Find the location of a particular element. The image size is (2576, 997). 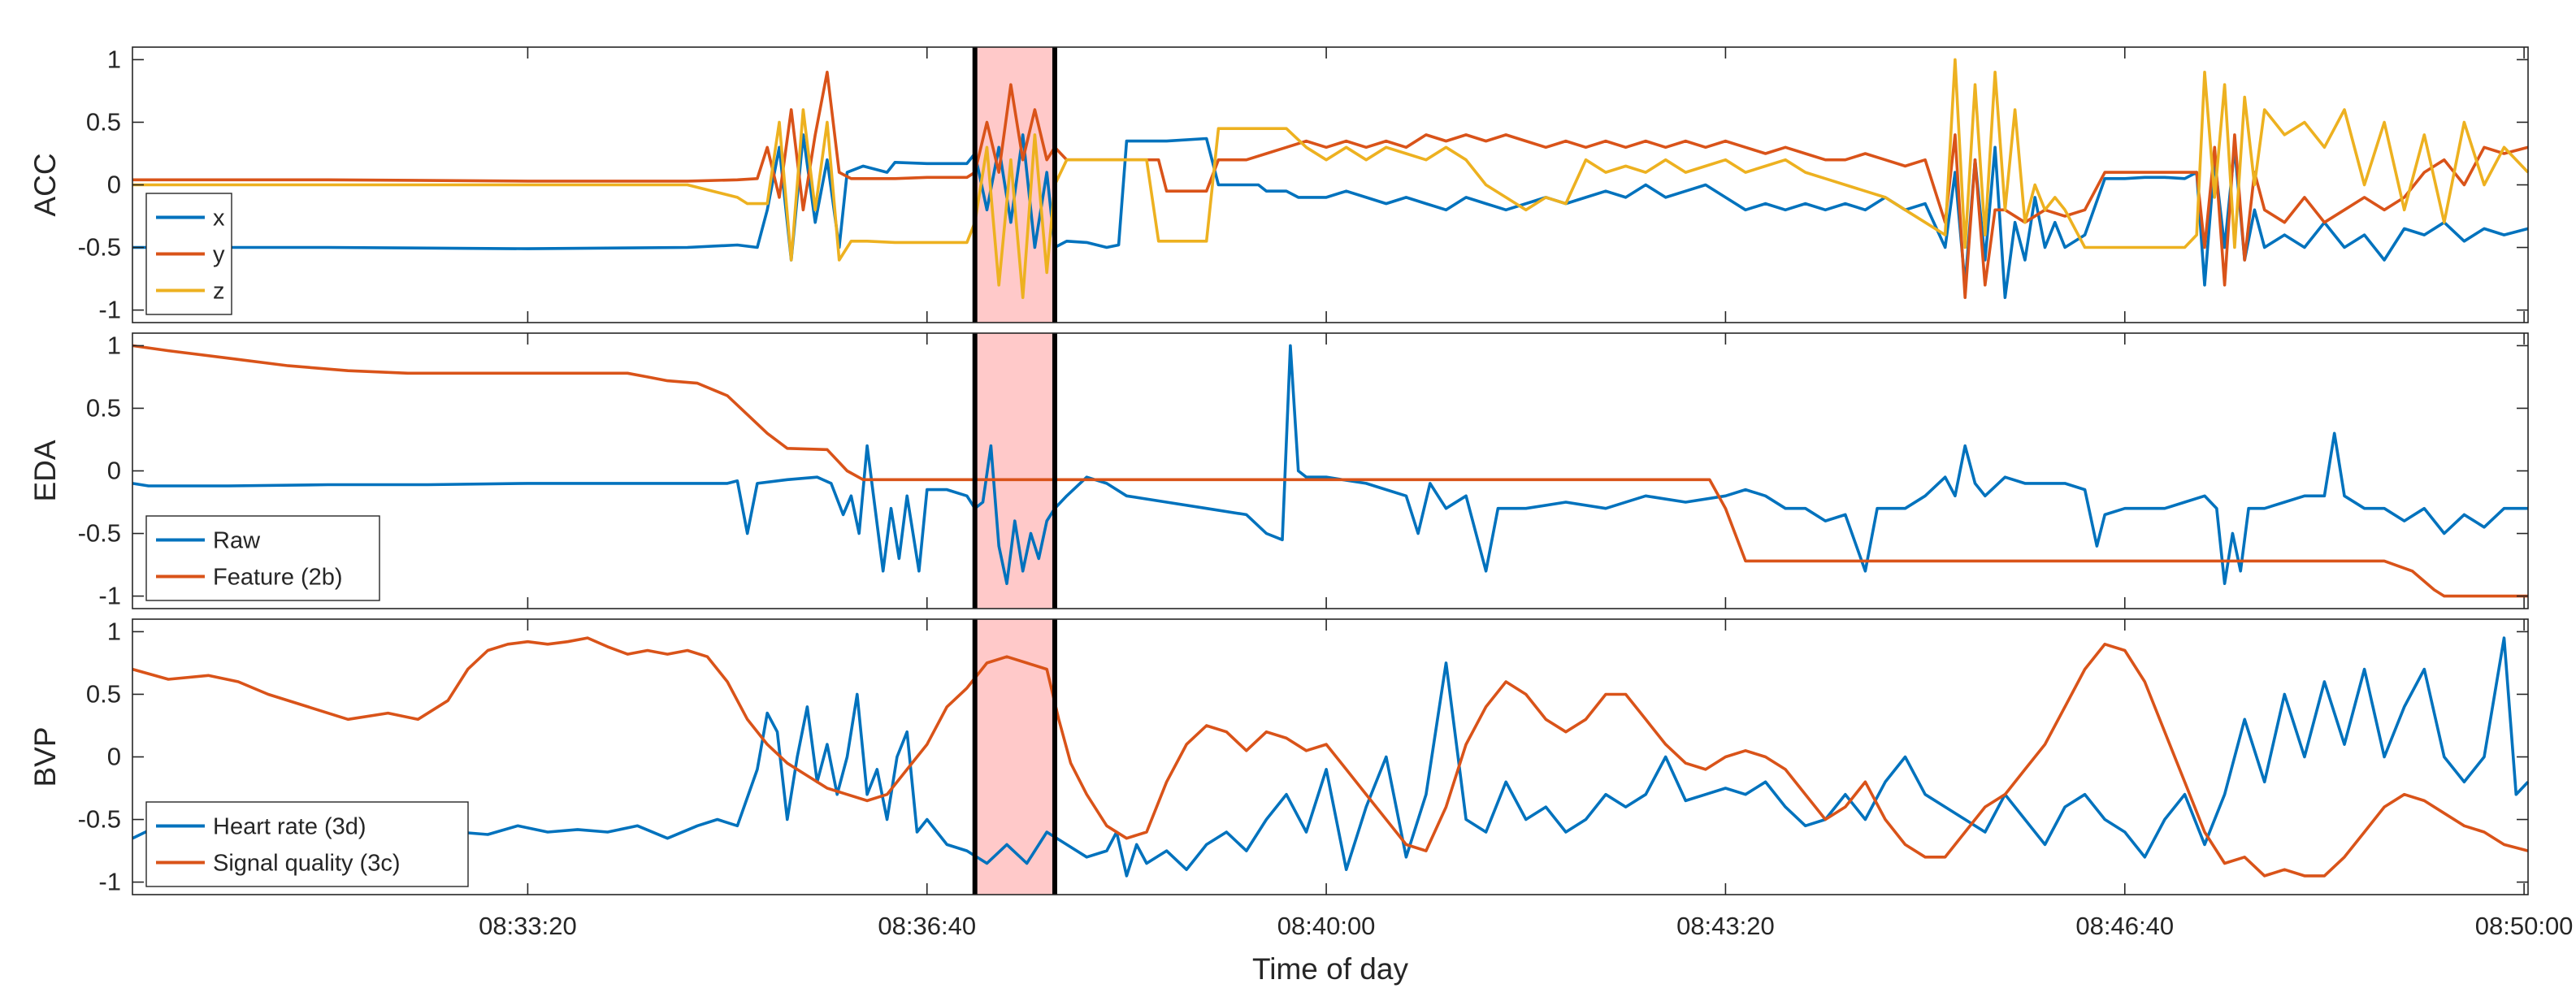

acc-y-axis-label: ACC is located at coordinates (45, 185).